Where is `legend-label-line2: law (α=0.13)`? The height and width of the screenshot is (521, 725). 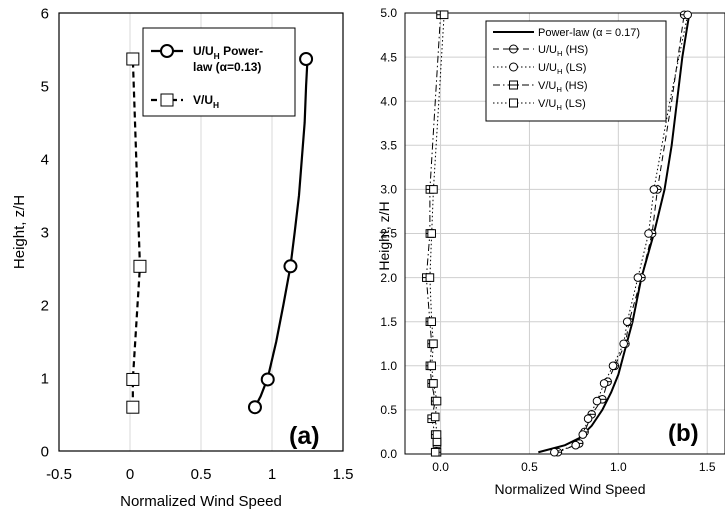 legend-label-line2: law (α=0.13) is located at coordinates (227, 67).